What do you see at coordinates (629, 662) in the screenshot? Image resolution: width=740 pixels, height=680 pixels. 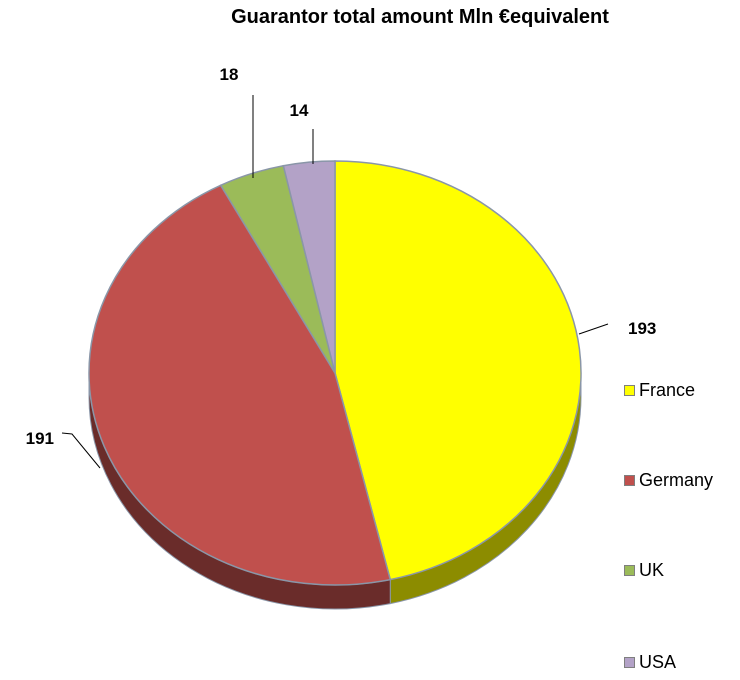 I see `legend-swatch-usa` at bounding box center [629, 662].